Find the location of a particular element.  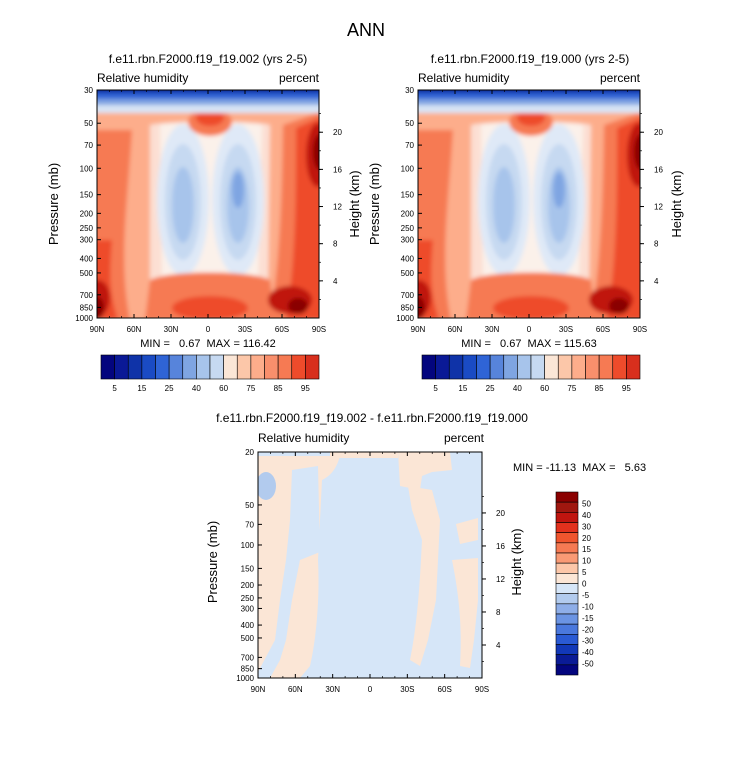

panel-2-right-axis-label: Height (km) is located at coordinates (676, 203).